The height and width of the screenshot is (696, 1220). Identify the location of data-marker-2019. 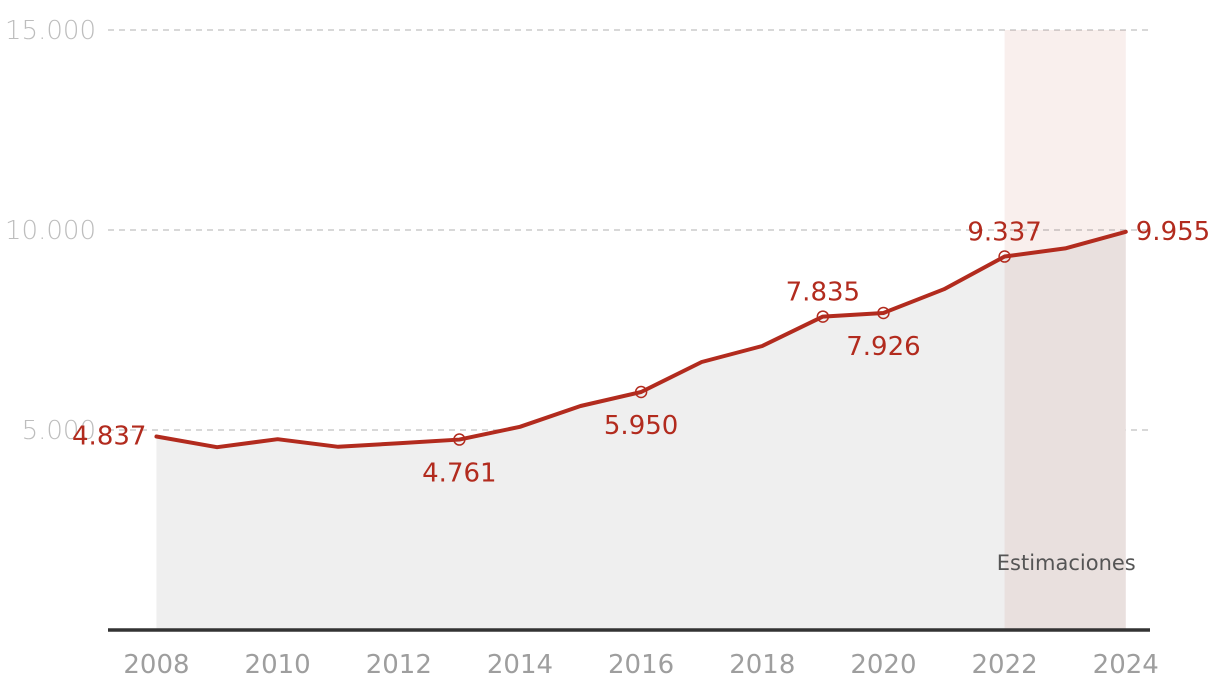
(823, 316).